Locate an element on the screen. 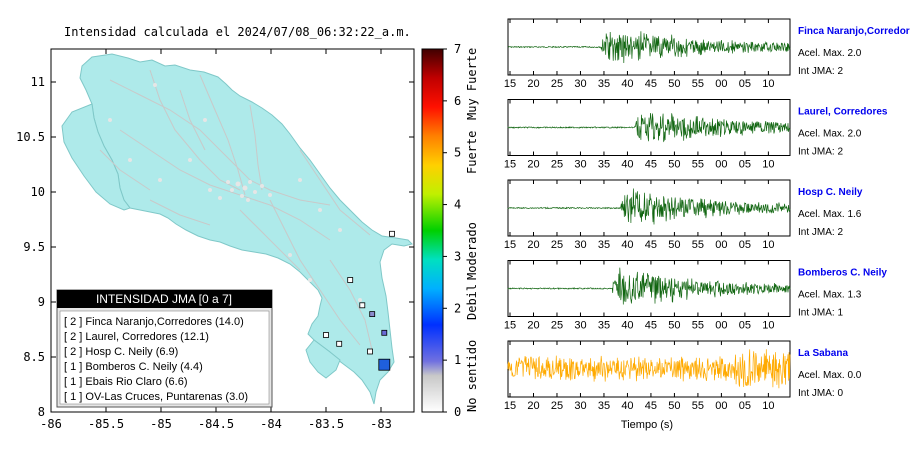 Image resolution: width=910 pixels, height=460 pixels. osa-peninsula is located at coordinates (323, 359).